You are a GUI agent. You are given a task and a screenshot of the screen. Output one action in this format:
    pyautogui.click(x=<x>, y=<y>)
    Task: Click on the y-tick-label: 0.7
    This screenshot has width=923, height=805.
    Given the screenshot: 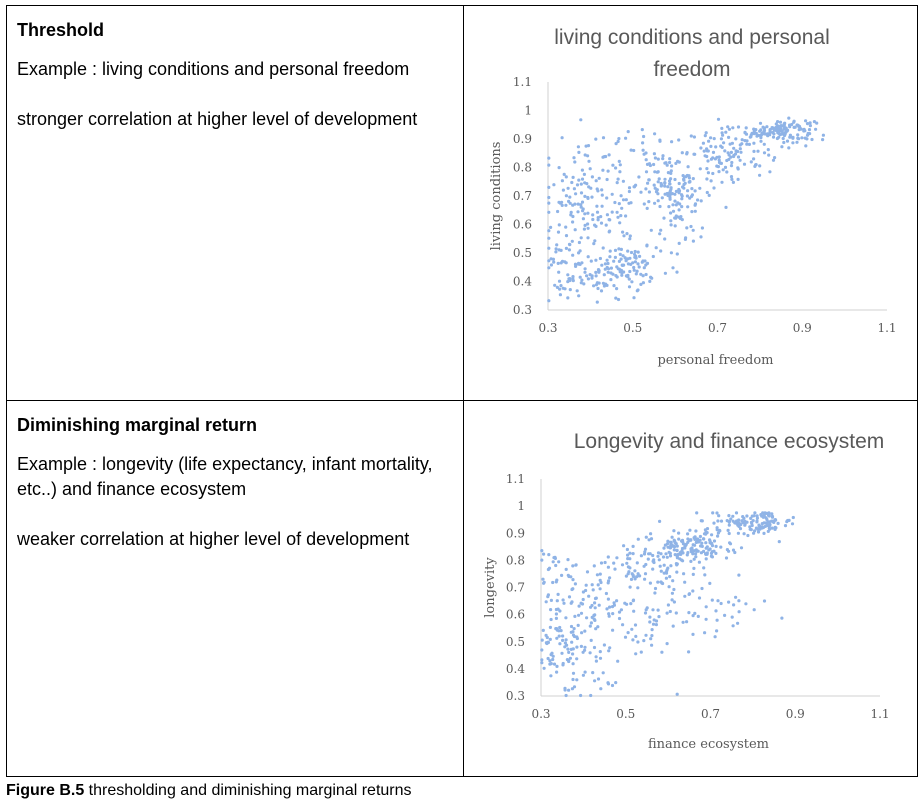 What is the action you would take?
    pyautogui.click(x=522, y=196)
    